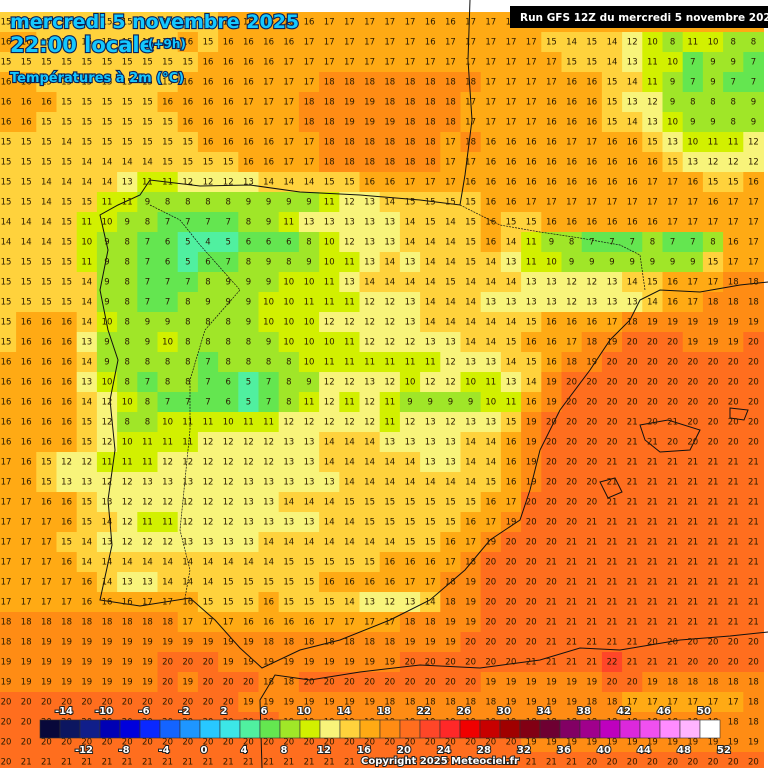 The image size is (768, 768). What do you see at coordinates (309, 343) in the screenshot?
I see `temperature-value: 10` at bounding box center [309, 343].